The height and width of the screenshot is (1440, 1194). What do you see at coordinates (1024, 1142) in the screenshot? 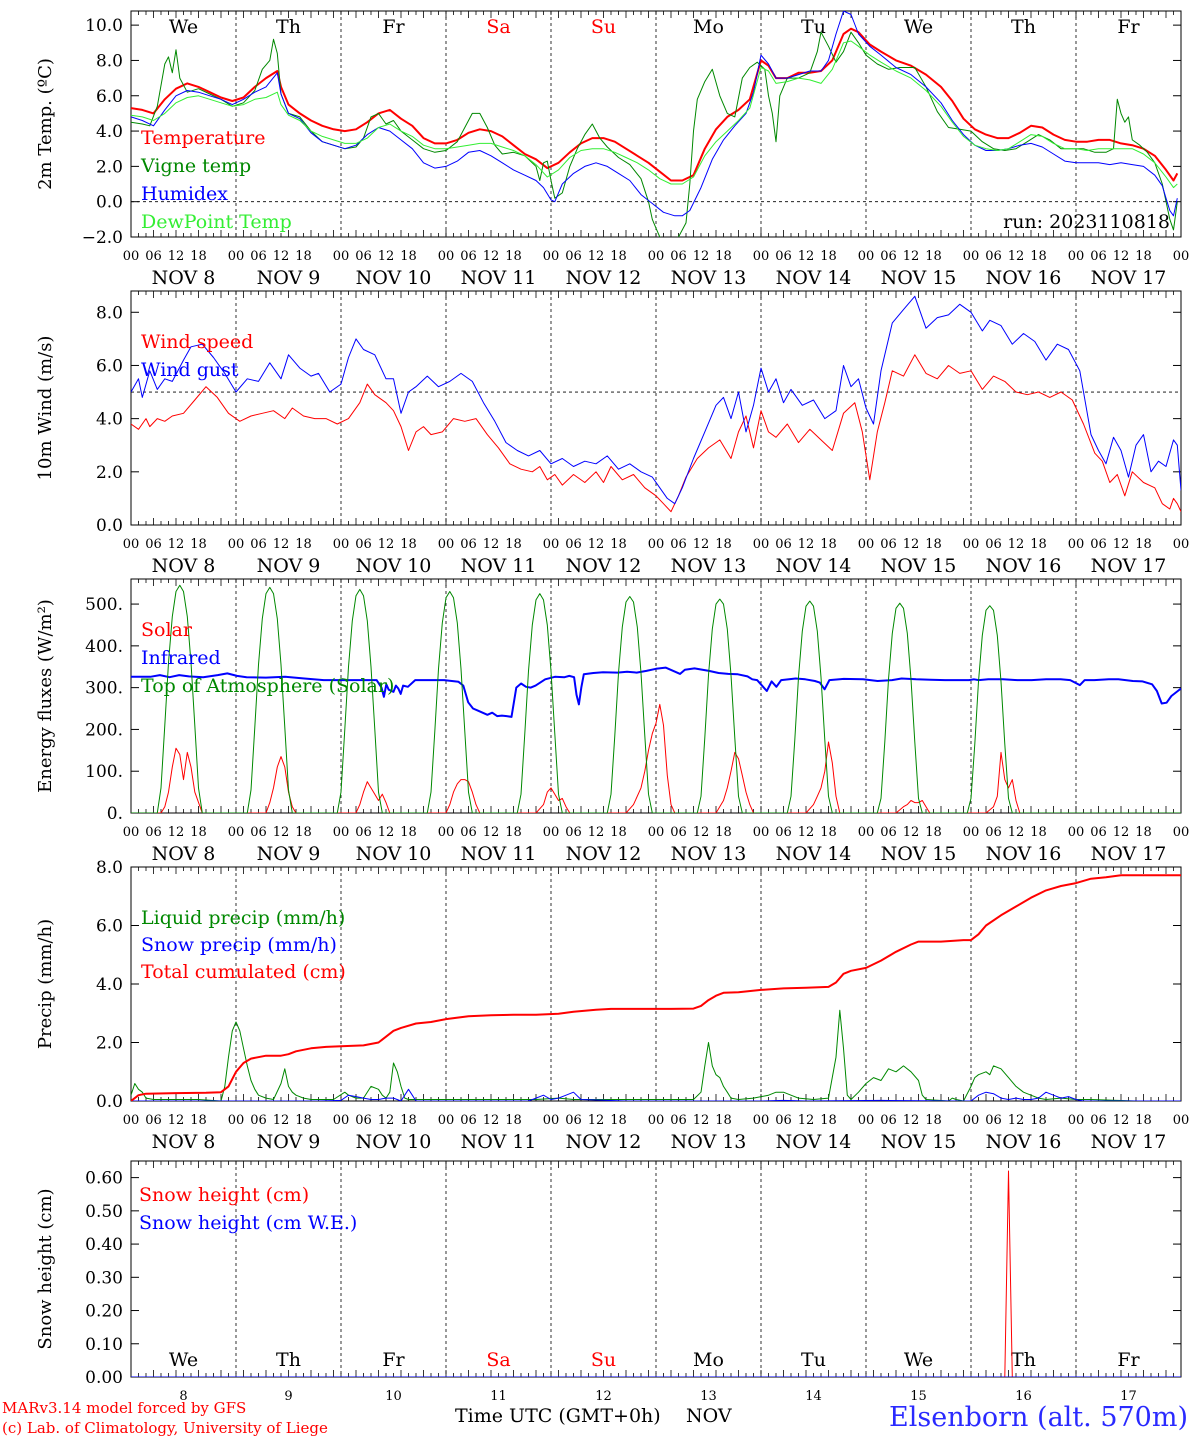
I see `precip-date-label: NOV 16` at bounding box center [1024, 1142].